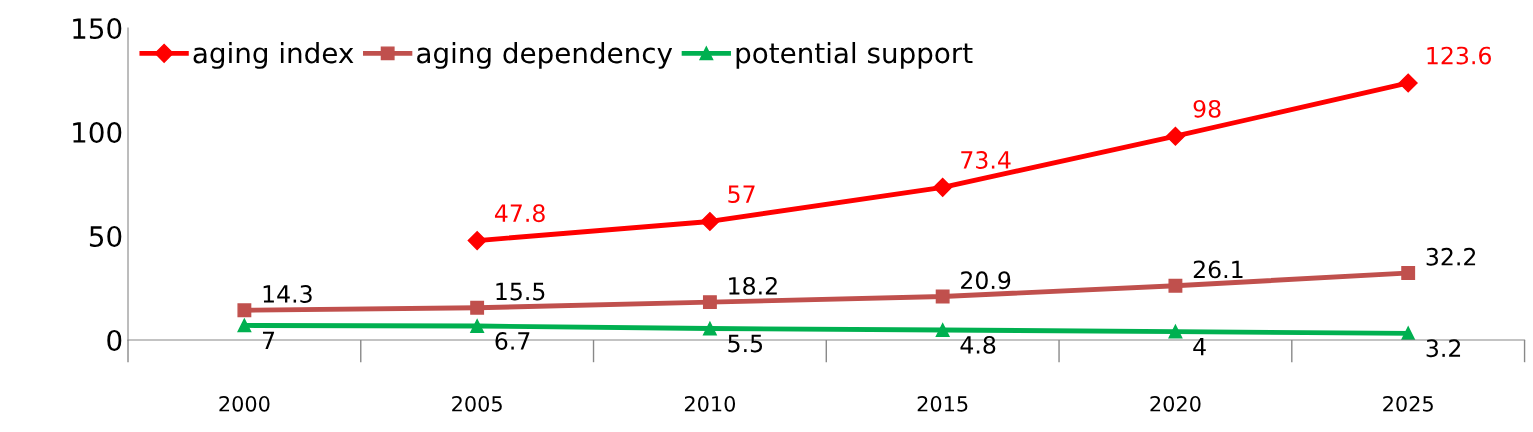 Image resolution: width=1533 pixels, height=432 pixels. Describe the element at coordinates (986, 280) in the screenshot. I see `data-label: 20.9` at that location.